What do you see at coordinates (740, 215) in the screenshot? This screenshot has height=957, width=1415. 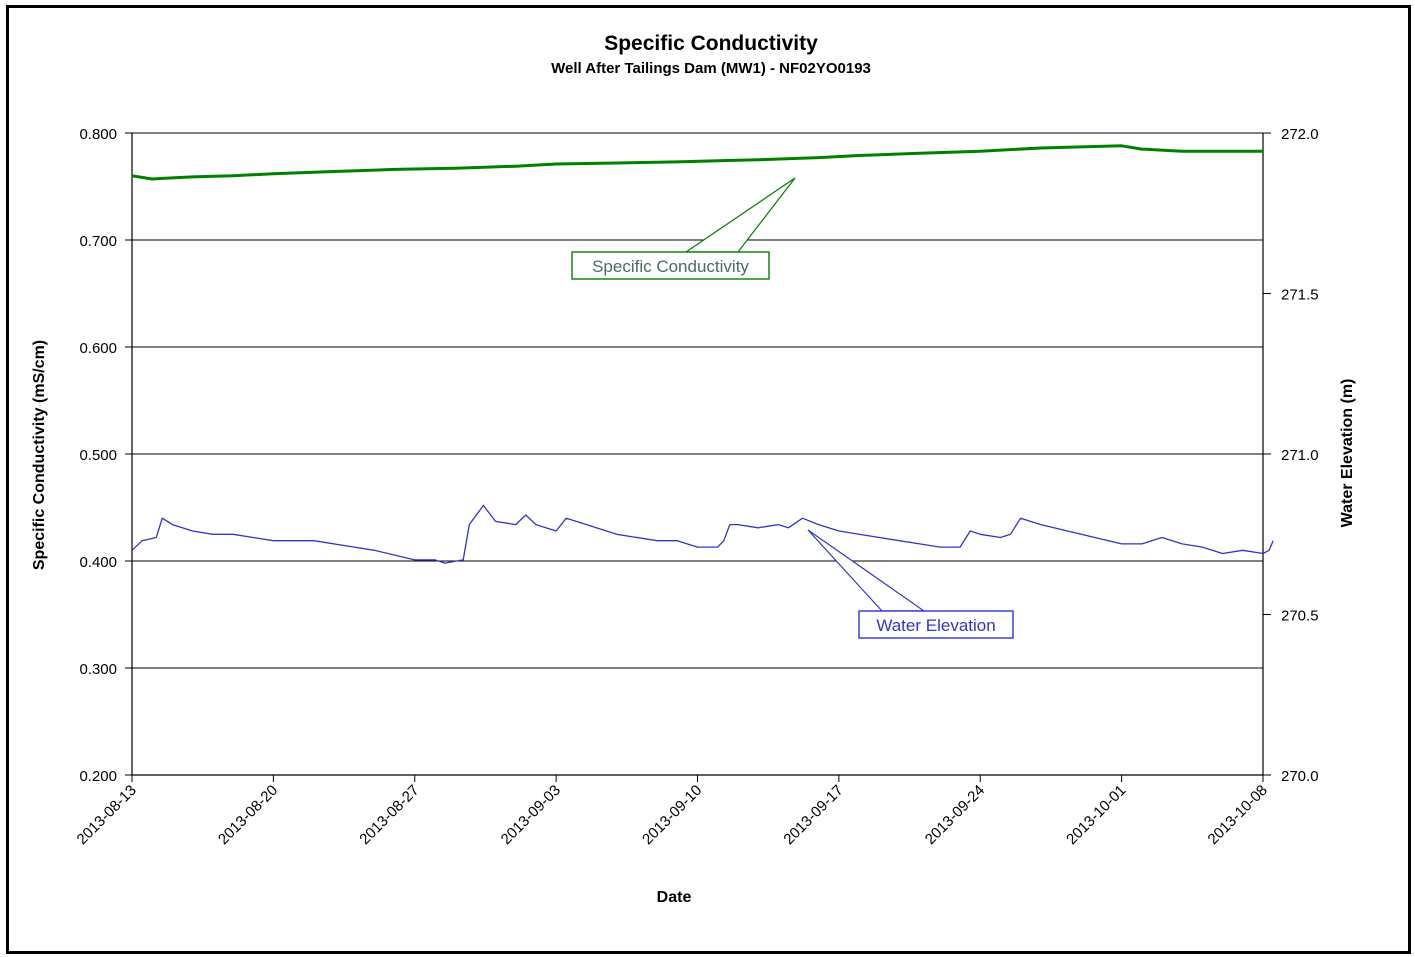 I see `callout-pointer` at bounding box center [740, 215].